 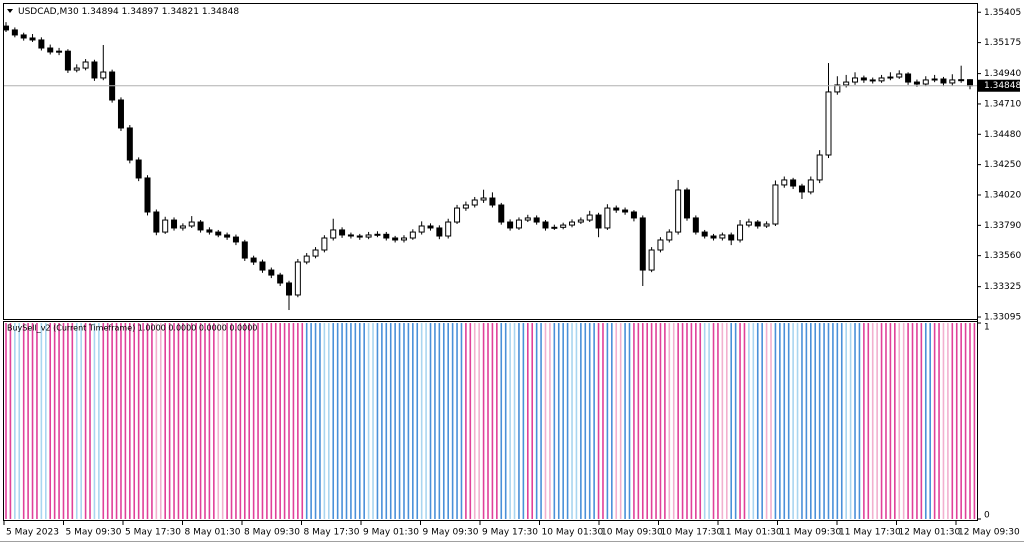 What do you see at coordinates (510, 533) in the screenshot?
I see `x-tick-label: 9 May 17:30` at bounding box center [510, 533].